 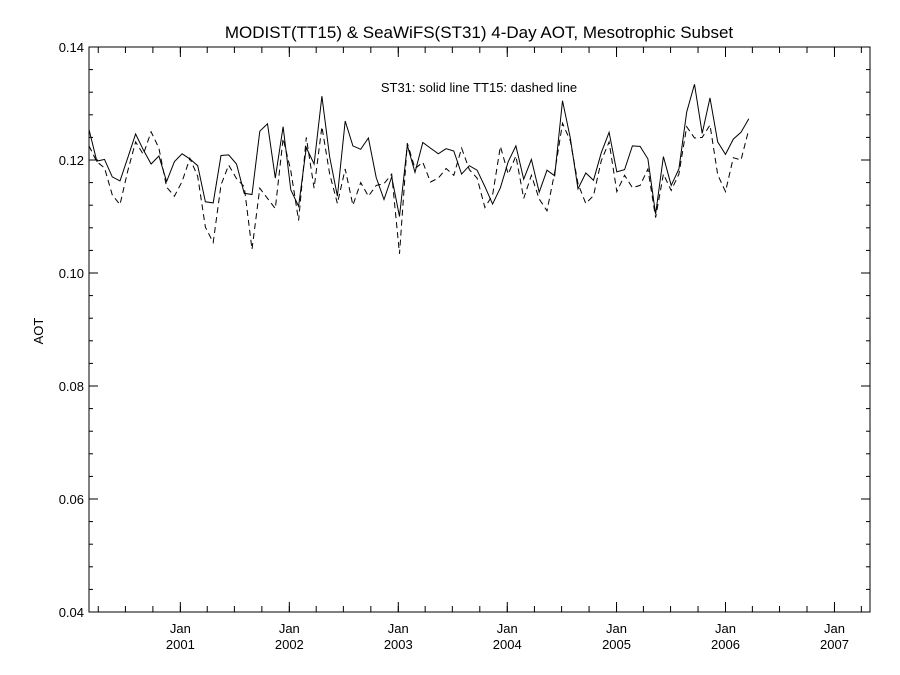 I want to click on y-tick-label: 0.14, so click(x=71, y=47).